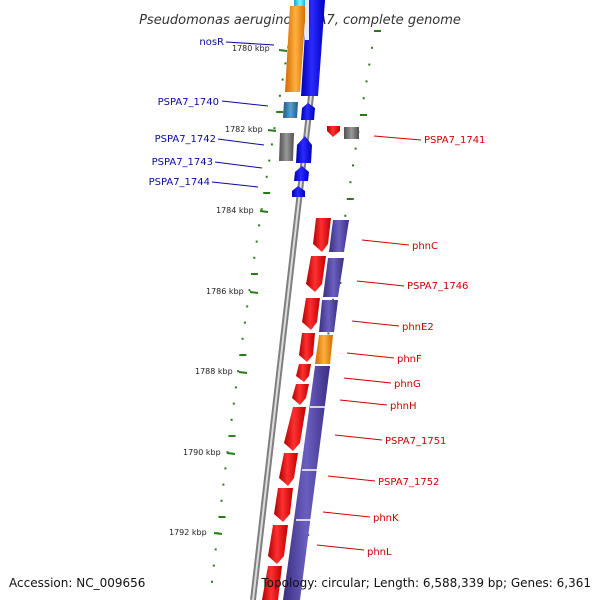 This screenshot has width=600, height=600. What do you see at coordinates (379, 552) in the screenshot?
I see `gene-label-phnL: phnL` at bounding box center [379, 552].